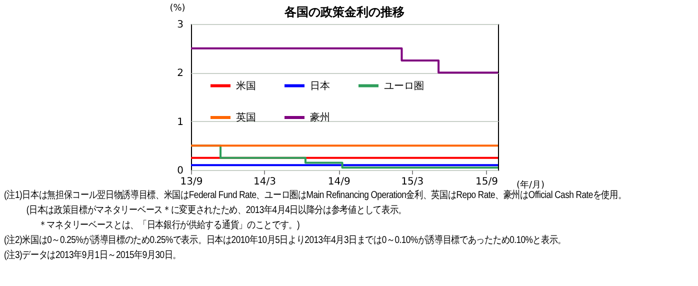 The image size is (698, 286). I want to click on y-tick-label: 3, so click(180, 25).